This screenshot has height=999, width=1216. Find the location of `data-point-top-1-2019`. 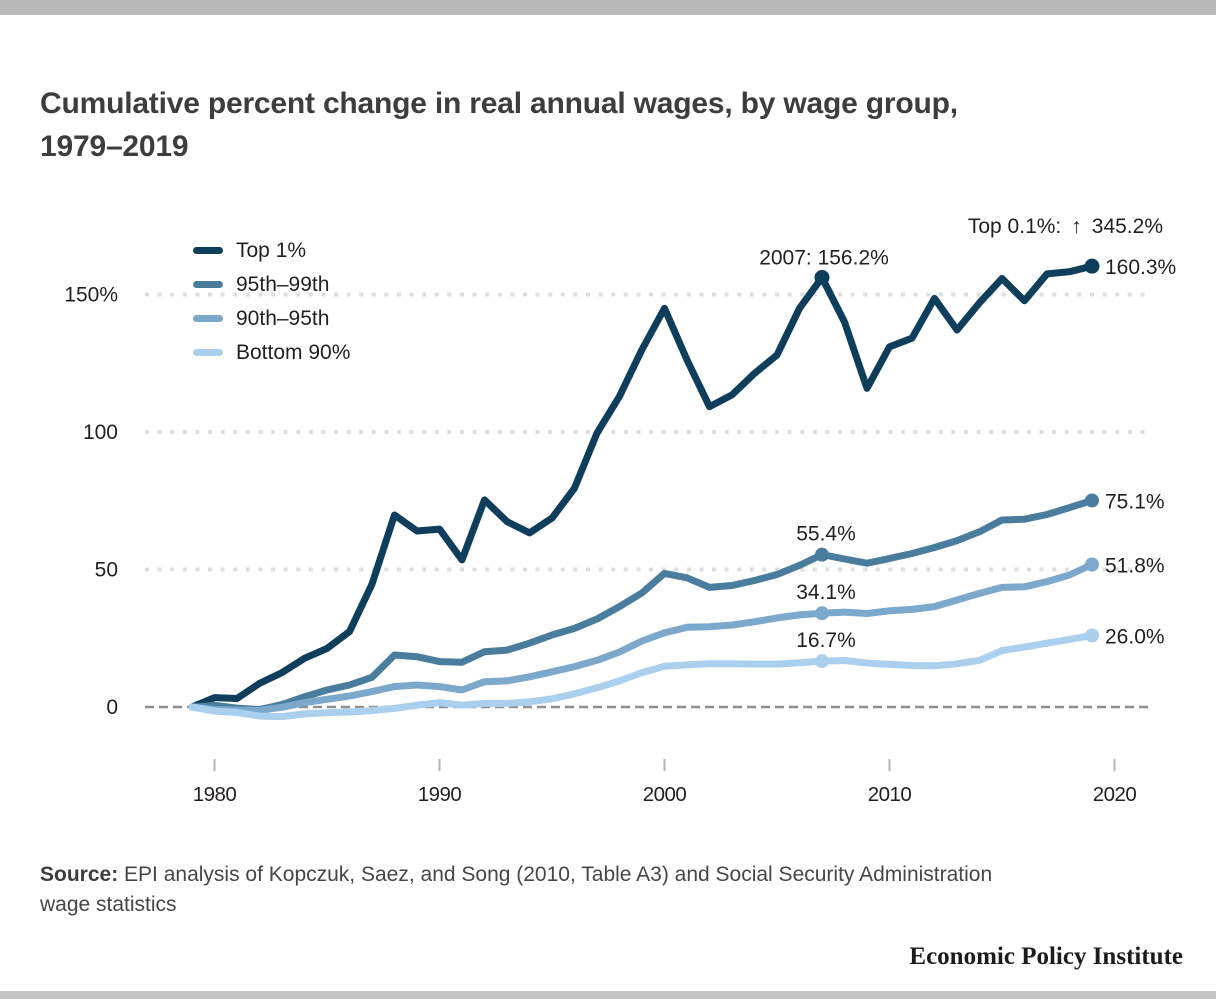

data-point-top-1-2019 is located at coordinates (1092, 266).